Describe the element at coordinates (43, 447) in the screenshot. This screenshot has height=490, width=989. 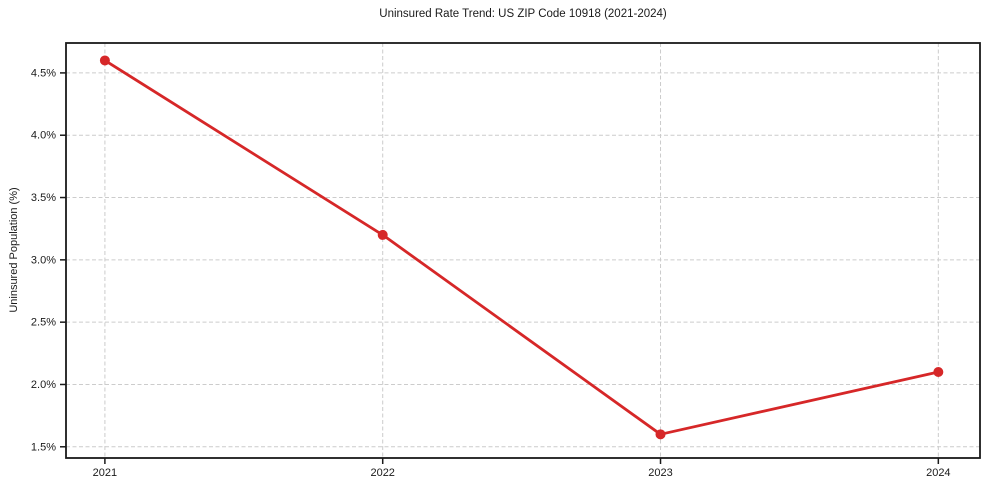
I see `y-tick-label: 1.5%` at that location.